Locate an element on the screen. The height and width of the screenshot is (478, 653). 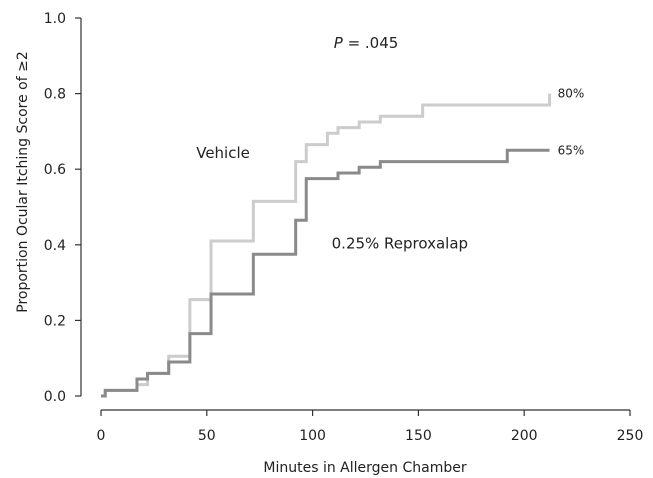
y-axis-title: Proportion Ocular Itching Score of ≥2 is located at coordinates (23, 181).